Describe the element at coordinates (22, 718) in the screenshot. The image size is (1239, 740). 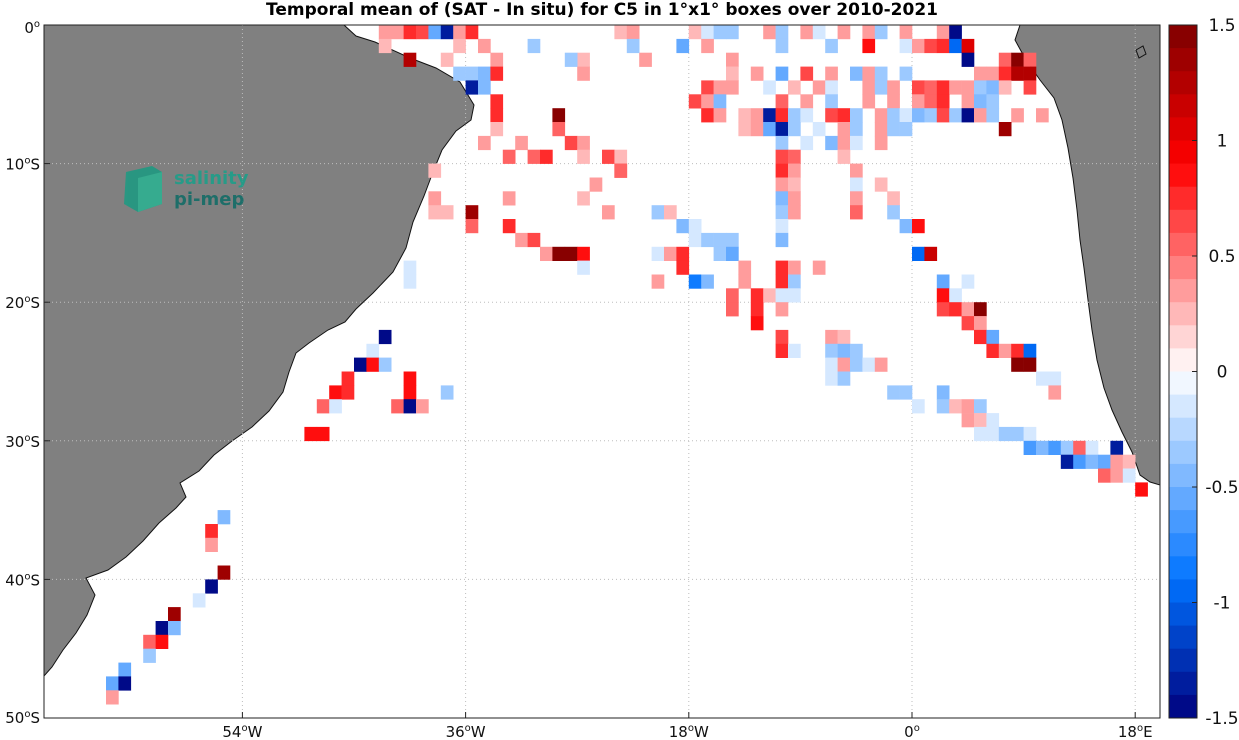
I see `lat-tick-label: 50oS` at that location.